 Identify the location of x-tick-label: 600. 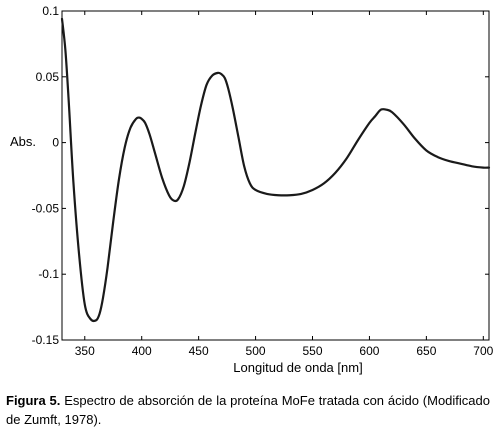
(369, 351).